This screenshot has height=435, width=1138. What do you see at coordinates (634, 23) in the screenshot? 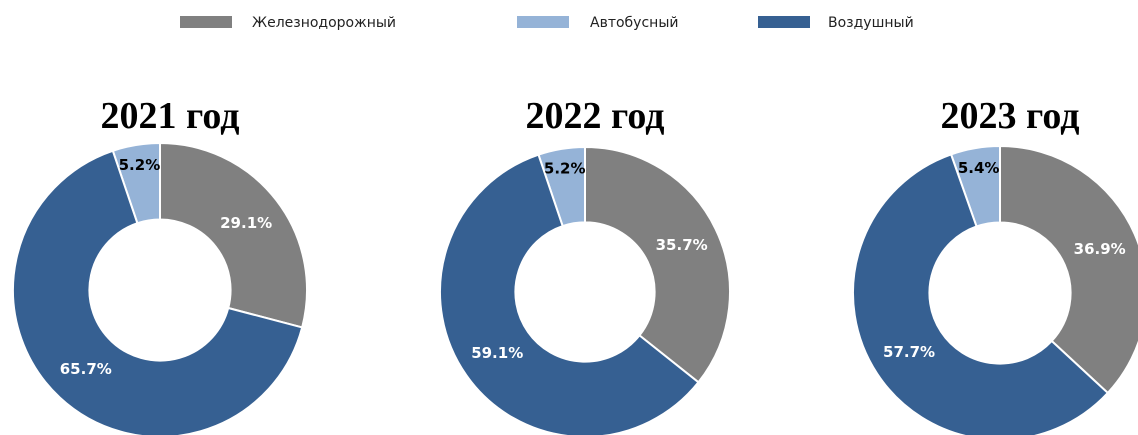
I see `legend-label: Автобусный` at bounding box center [634, 23].